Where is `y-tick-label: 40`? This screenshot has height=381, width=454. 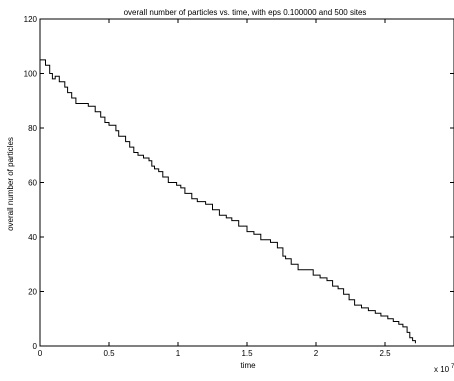 y-tick-label: 40 is located at coordinates (32, 237).